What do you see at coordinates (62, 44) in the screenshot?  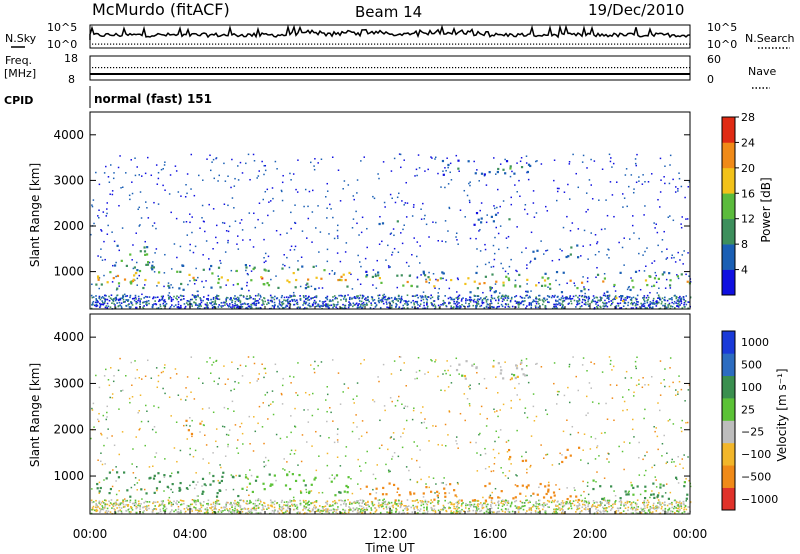 I see `nsky-tick-low: 10^0` at bounding box center [62, 44].